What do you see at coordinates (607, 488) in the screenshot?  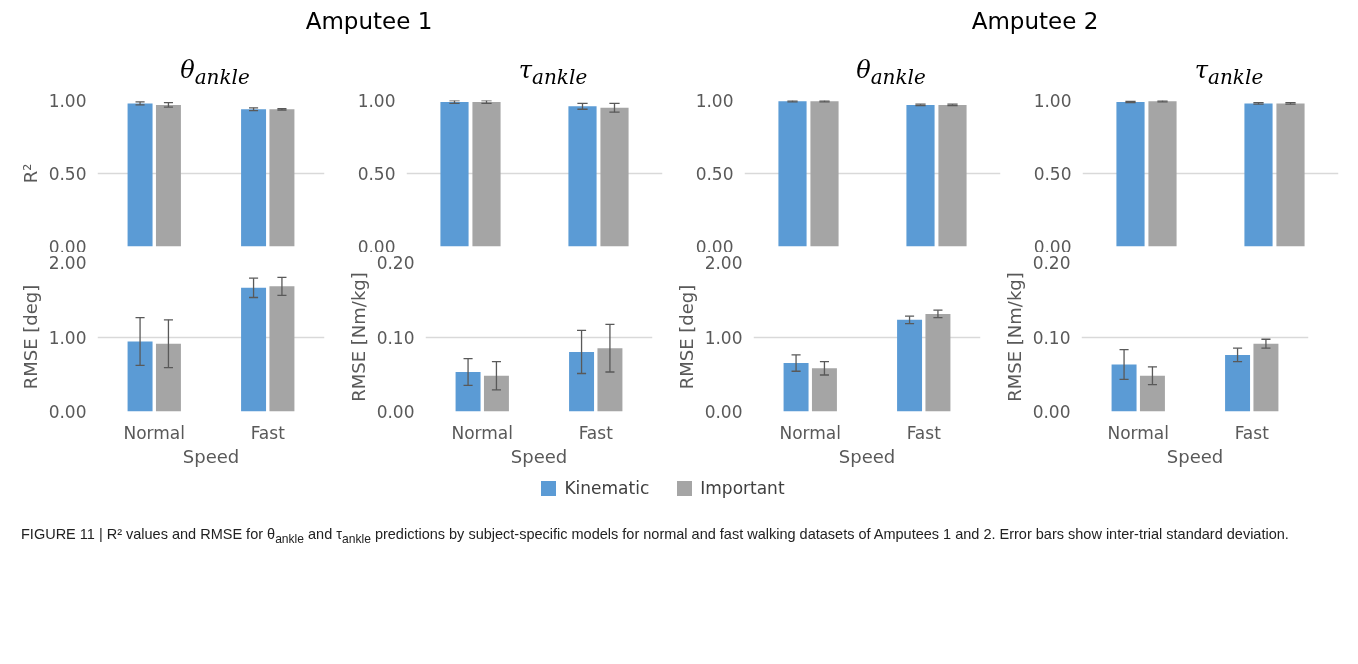 I see `legend-label: Kinematic` at bounding box center [607, 488].